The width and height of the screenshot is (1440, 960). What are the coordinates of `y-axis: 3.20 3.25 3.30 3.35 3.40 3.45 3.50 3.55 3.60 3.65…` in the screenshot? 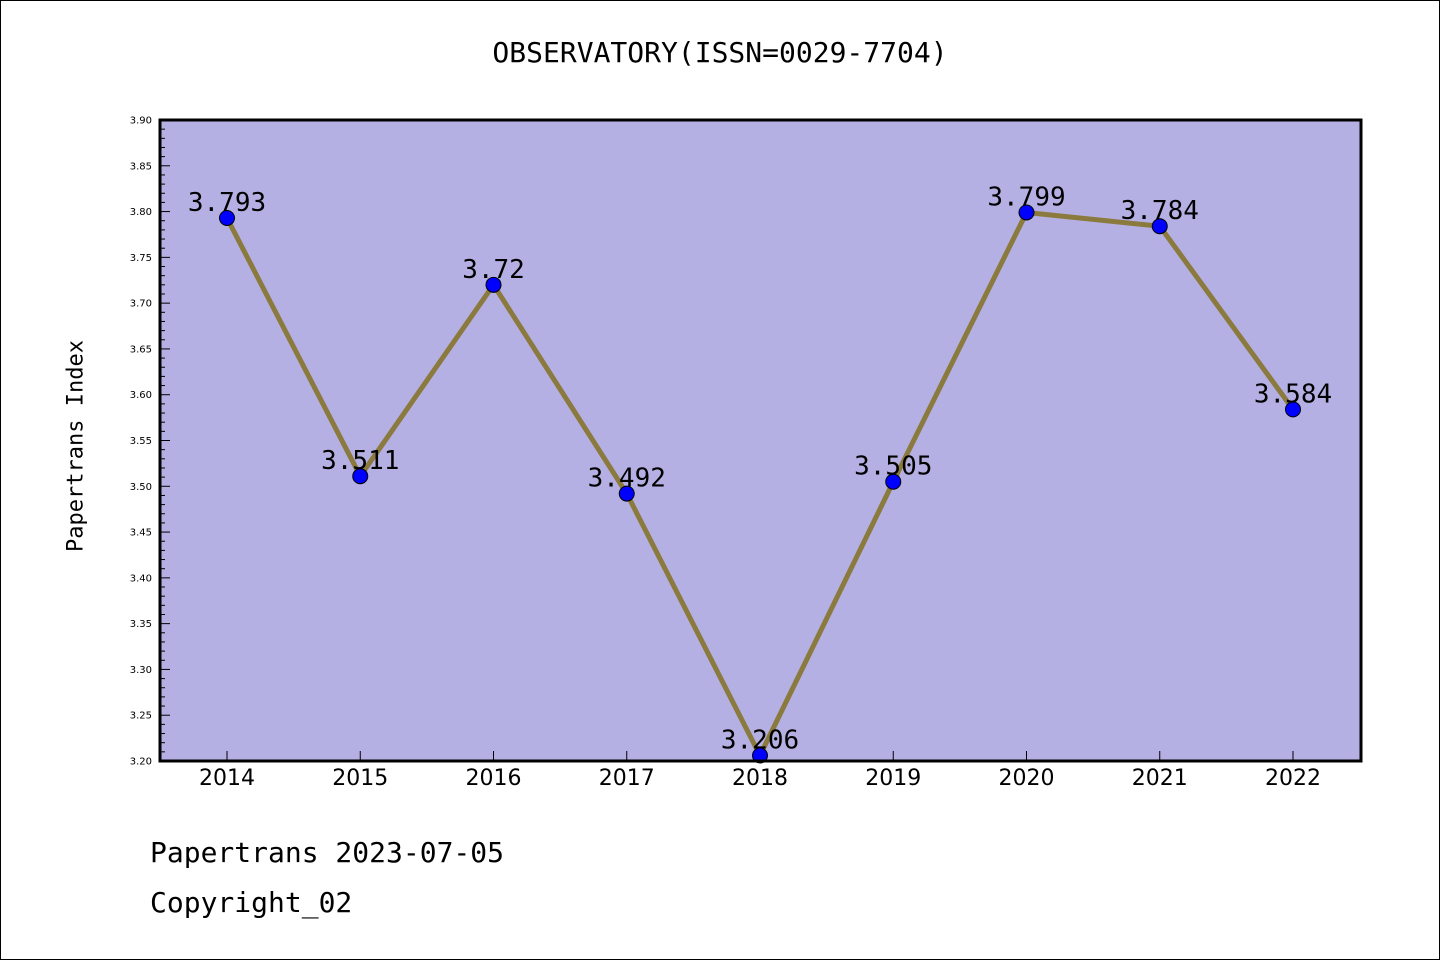 It's located at (150, 442).